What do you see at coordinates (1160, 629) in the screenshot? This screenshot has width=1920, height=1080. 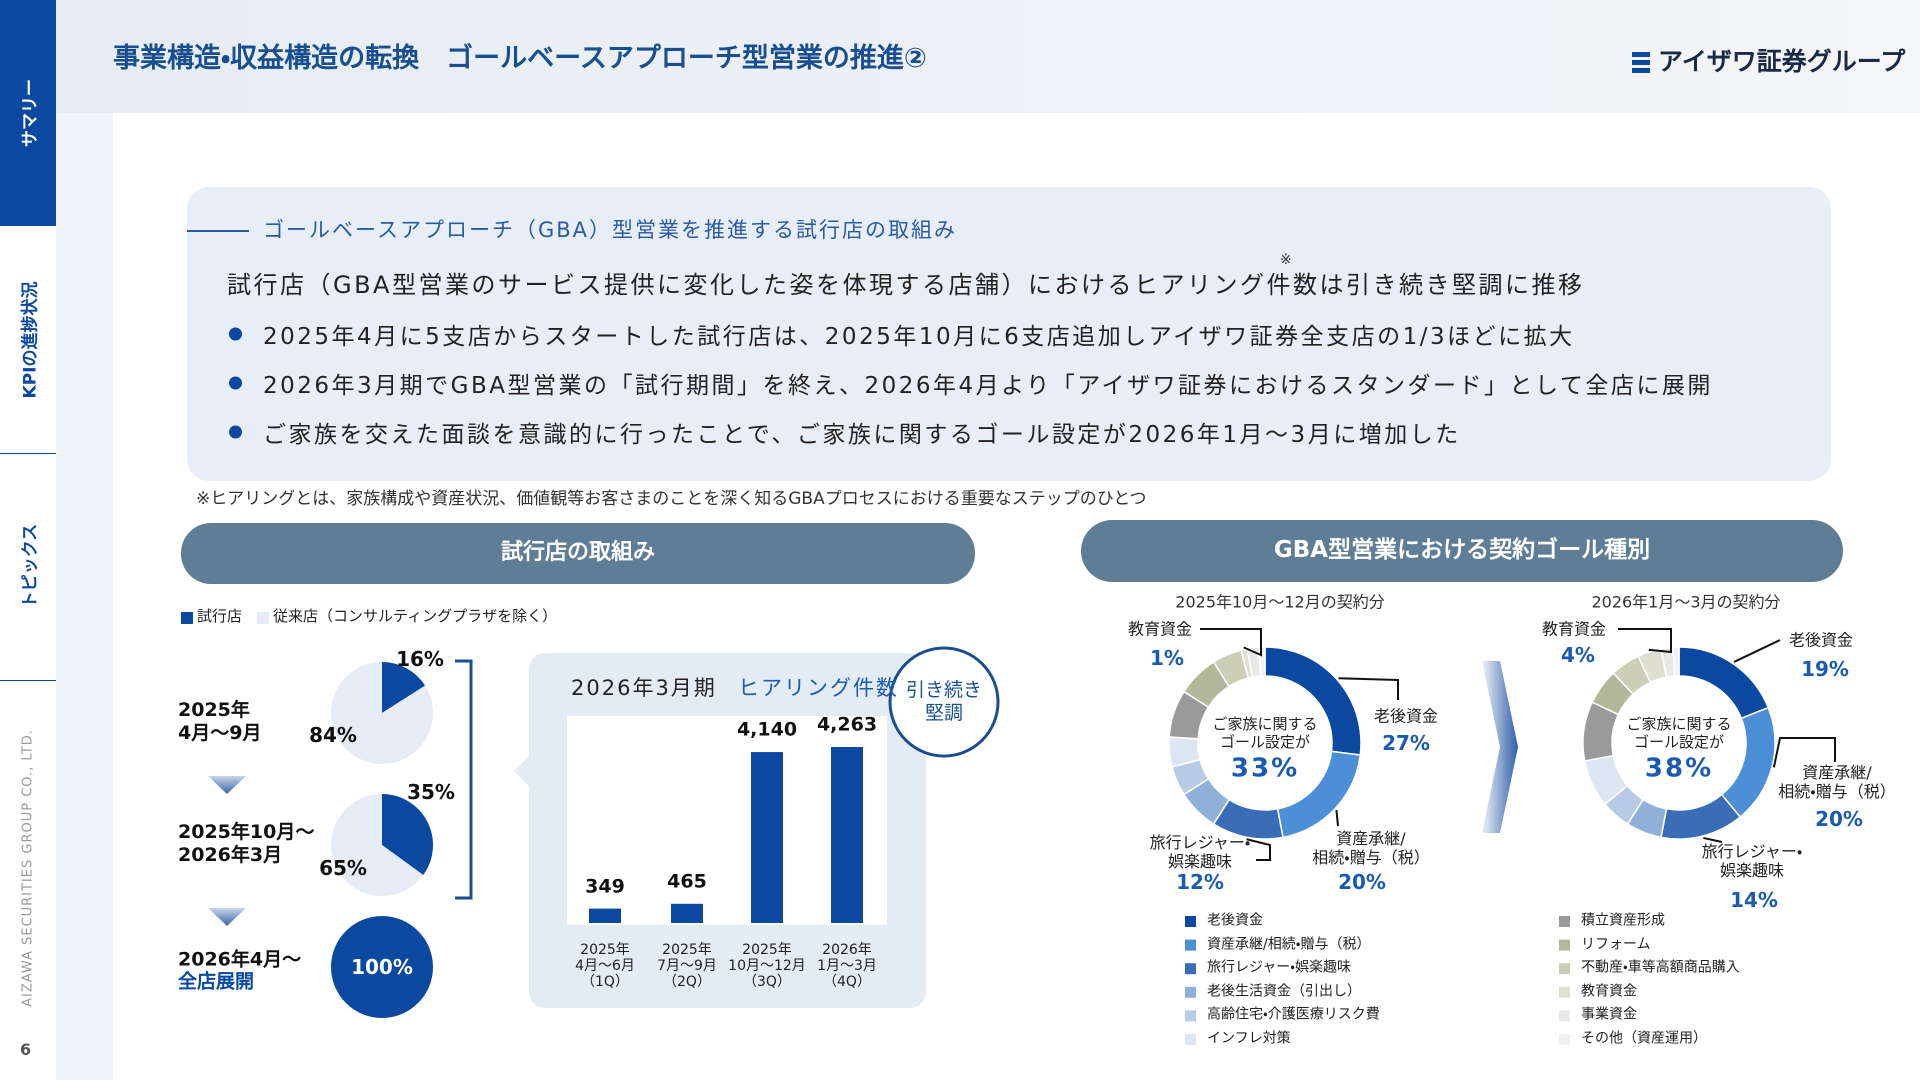 I see `callout-label: 教育資金` at bounding box center [1160, 629].